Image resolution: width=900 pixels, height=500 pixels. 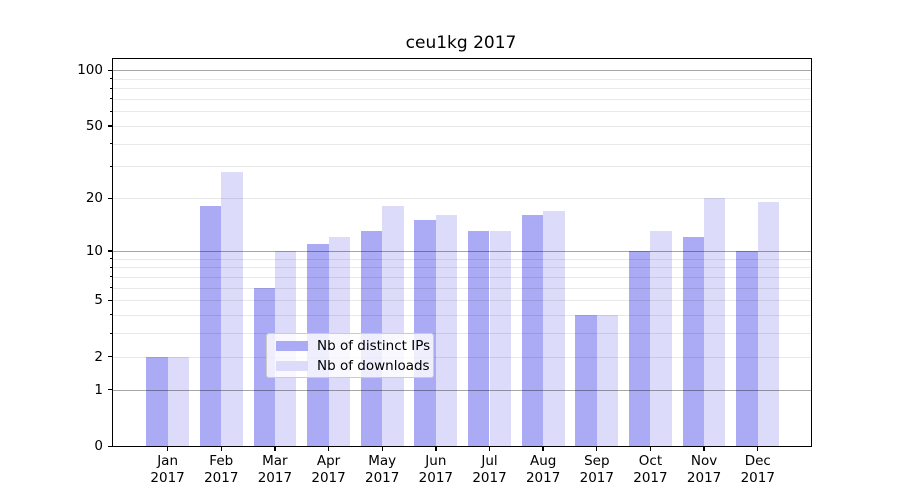 I want to click on bar-distinct-ips-aug, so click(x=532, y=330).